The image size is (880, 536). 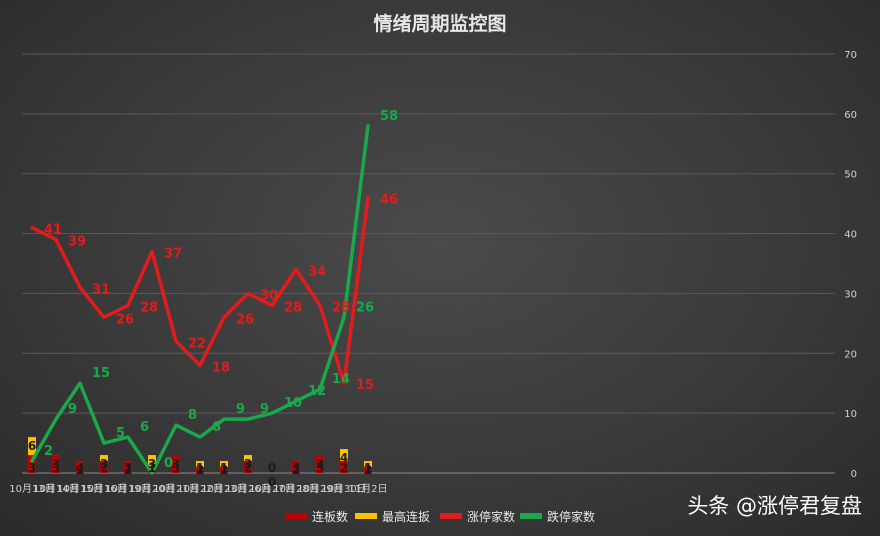 I want to click on legend-label: 最高连扳, so click(x=406, y=516).